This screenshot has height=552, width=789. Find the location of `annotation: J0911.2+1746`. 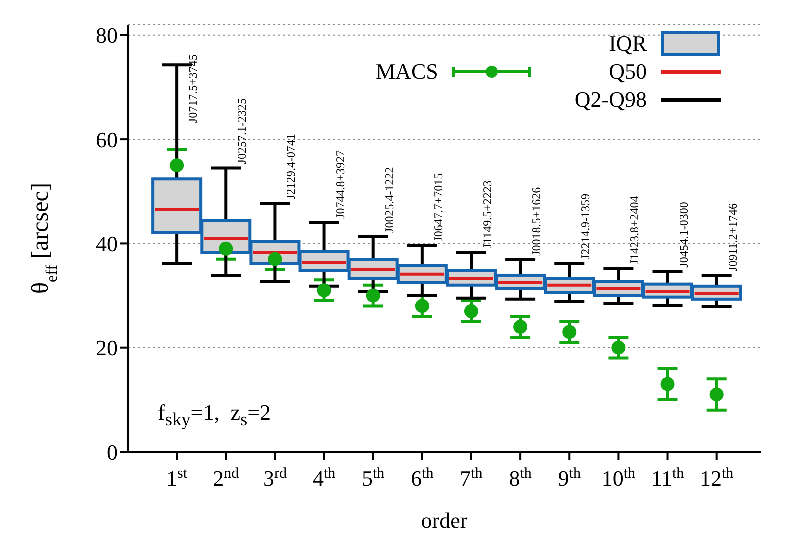

annotation: J0911.2+1746 is located at coordinates (733, 237).